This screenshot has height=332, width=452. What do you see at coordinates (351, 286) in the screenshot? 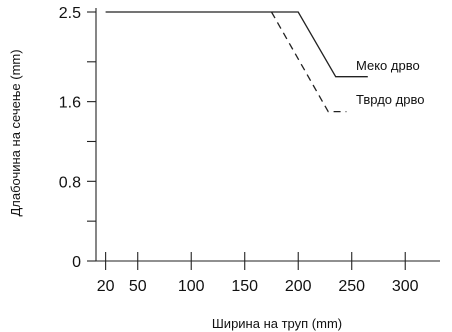
I see `x-tick-label: 250` at bounding box center [351, 286].